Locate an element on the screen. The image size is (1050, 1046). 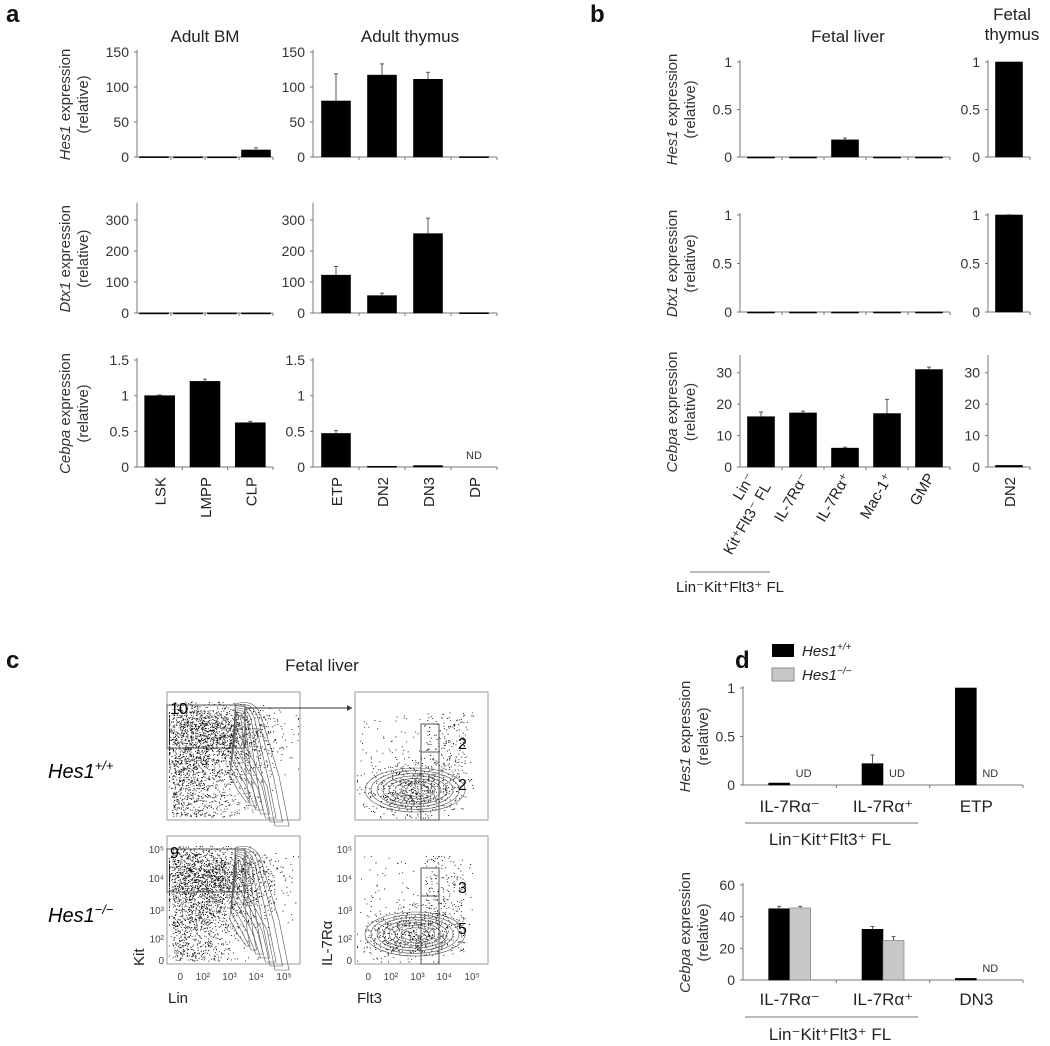
y-tick-label: 50 is located at coordinates (121, 122).